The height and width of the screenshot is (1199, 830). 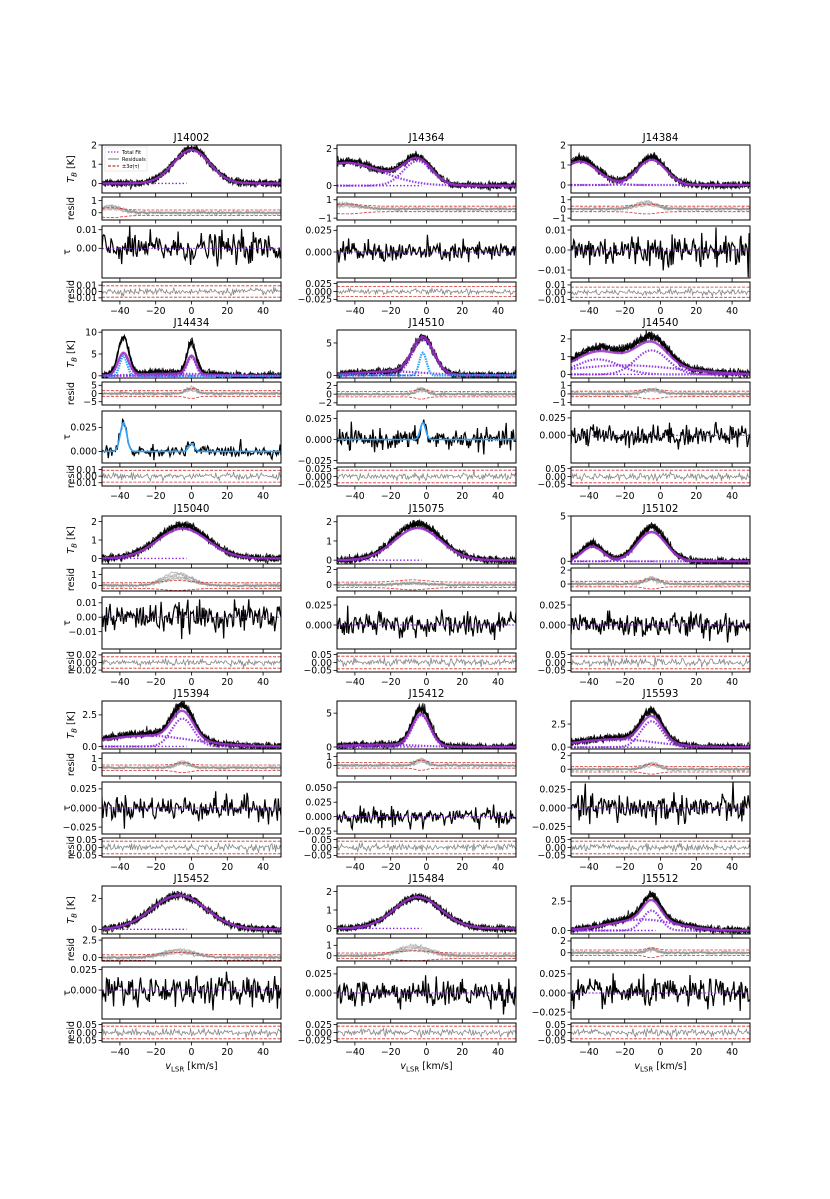 I want to click on x-axis-label-subscript: LSR, so click(x=177, y=1070).